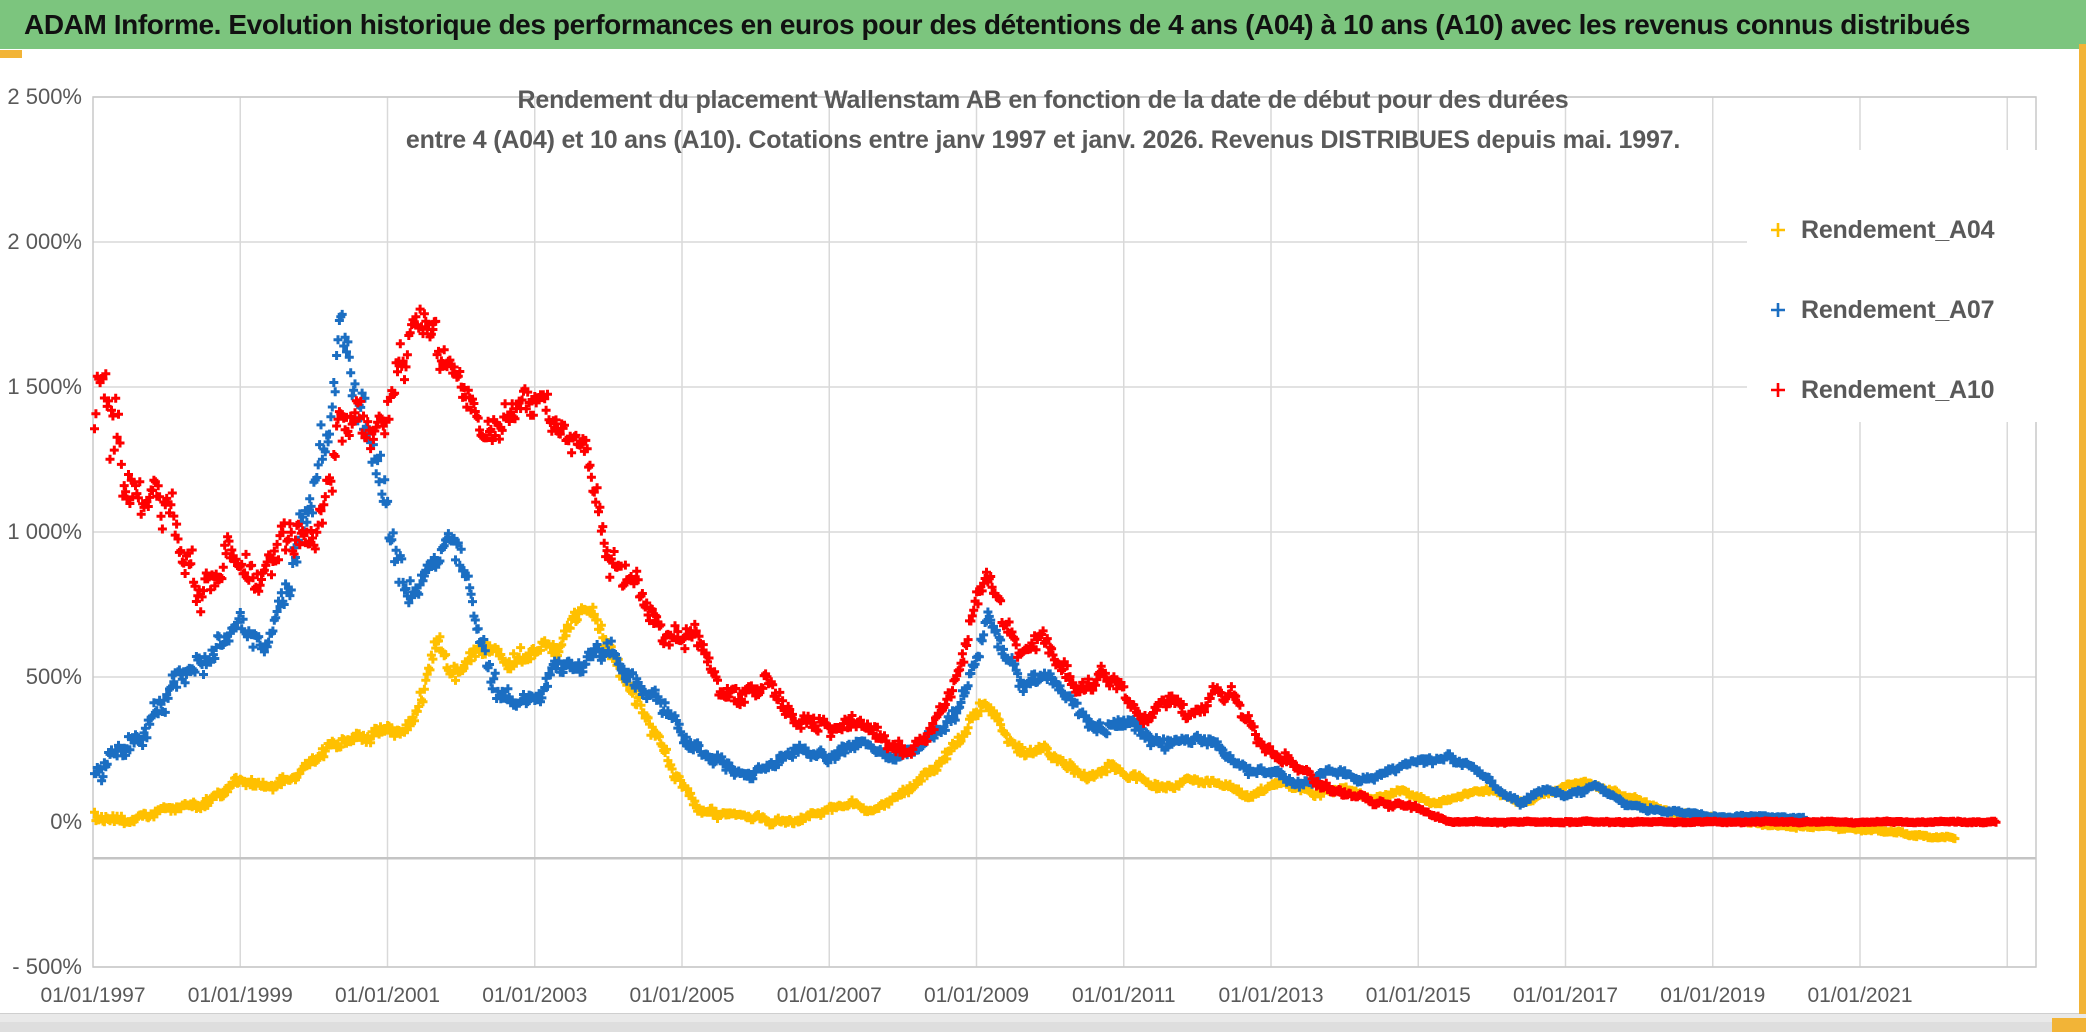  I want to click on gold-accent-right-strip, so click(2082, 529).